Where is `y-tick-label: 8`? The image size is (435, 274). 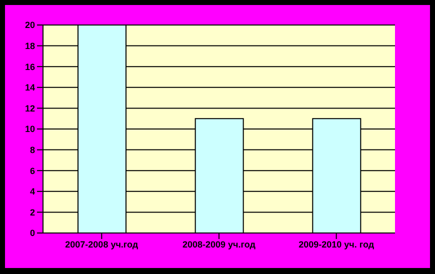
y-tick-label: 8 is located at coordinates (32, 149).